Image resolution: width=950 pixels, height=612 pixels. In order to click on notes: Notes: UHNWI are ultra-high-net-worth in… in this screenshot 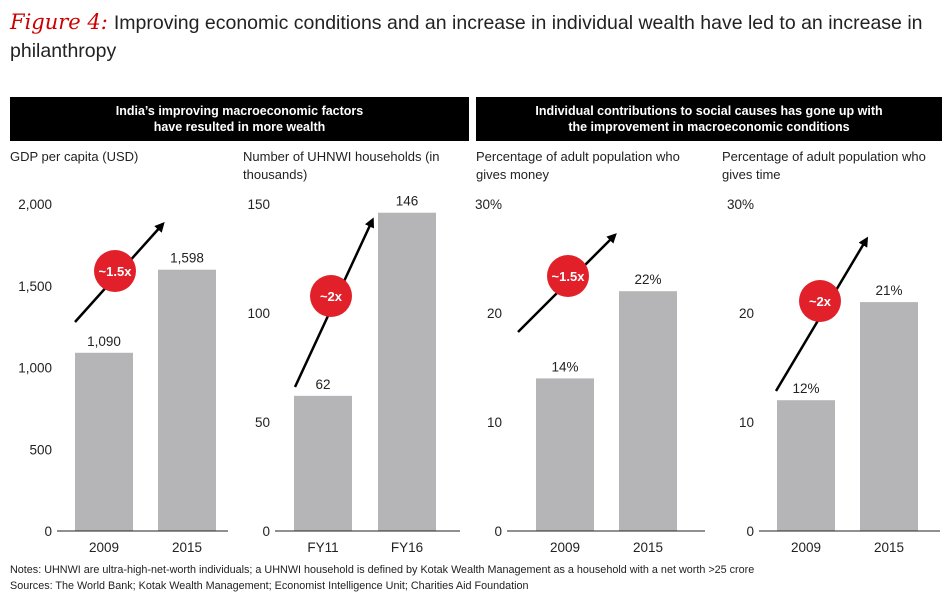, I will do `click(382, 578)`.